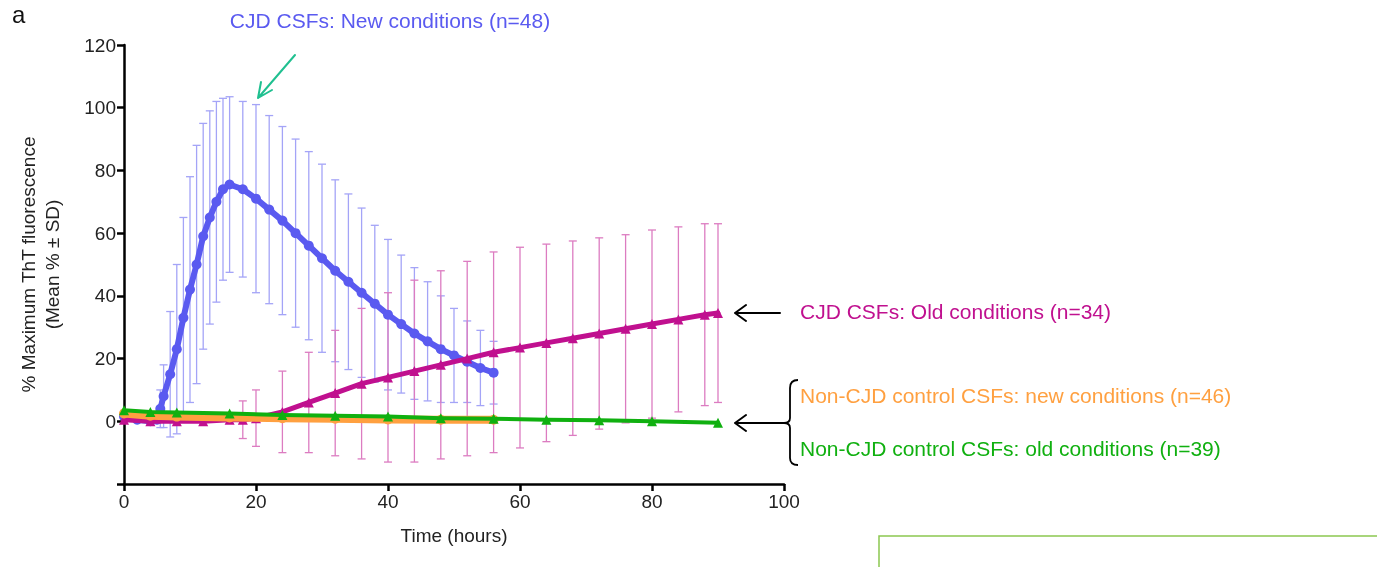  Describe the element at coordinates (100, 108) in the screenshot. I see `y-tick-label: 100` at that location.